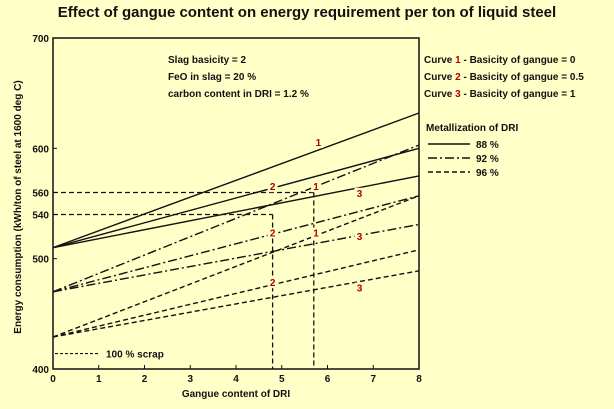 The image size is (614, 409). What do you see at coordinates (518, 60) in the screenshot?
I see `curve-legend-text: - Basicity of gangue = 0` at bounding box center [518, 60].